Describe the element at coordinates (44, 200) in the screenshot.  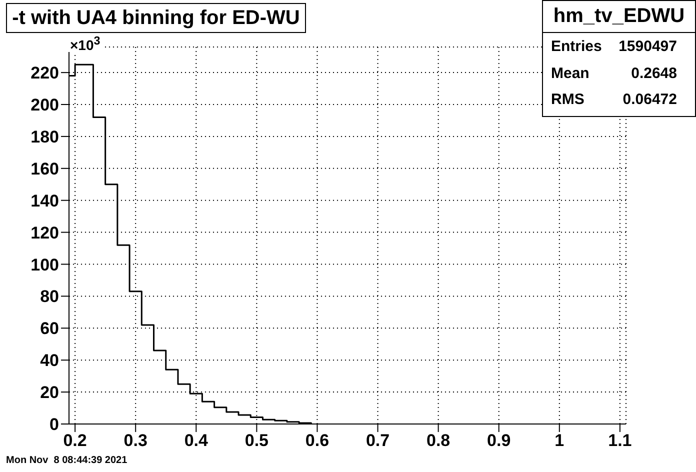
I see `y-tick-label: 140` at that location.